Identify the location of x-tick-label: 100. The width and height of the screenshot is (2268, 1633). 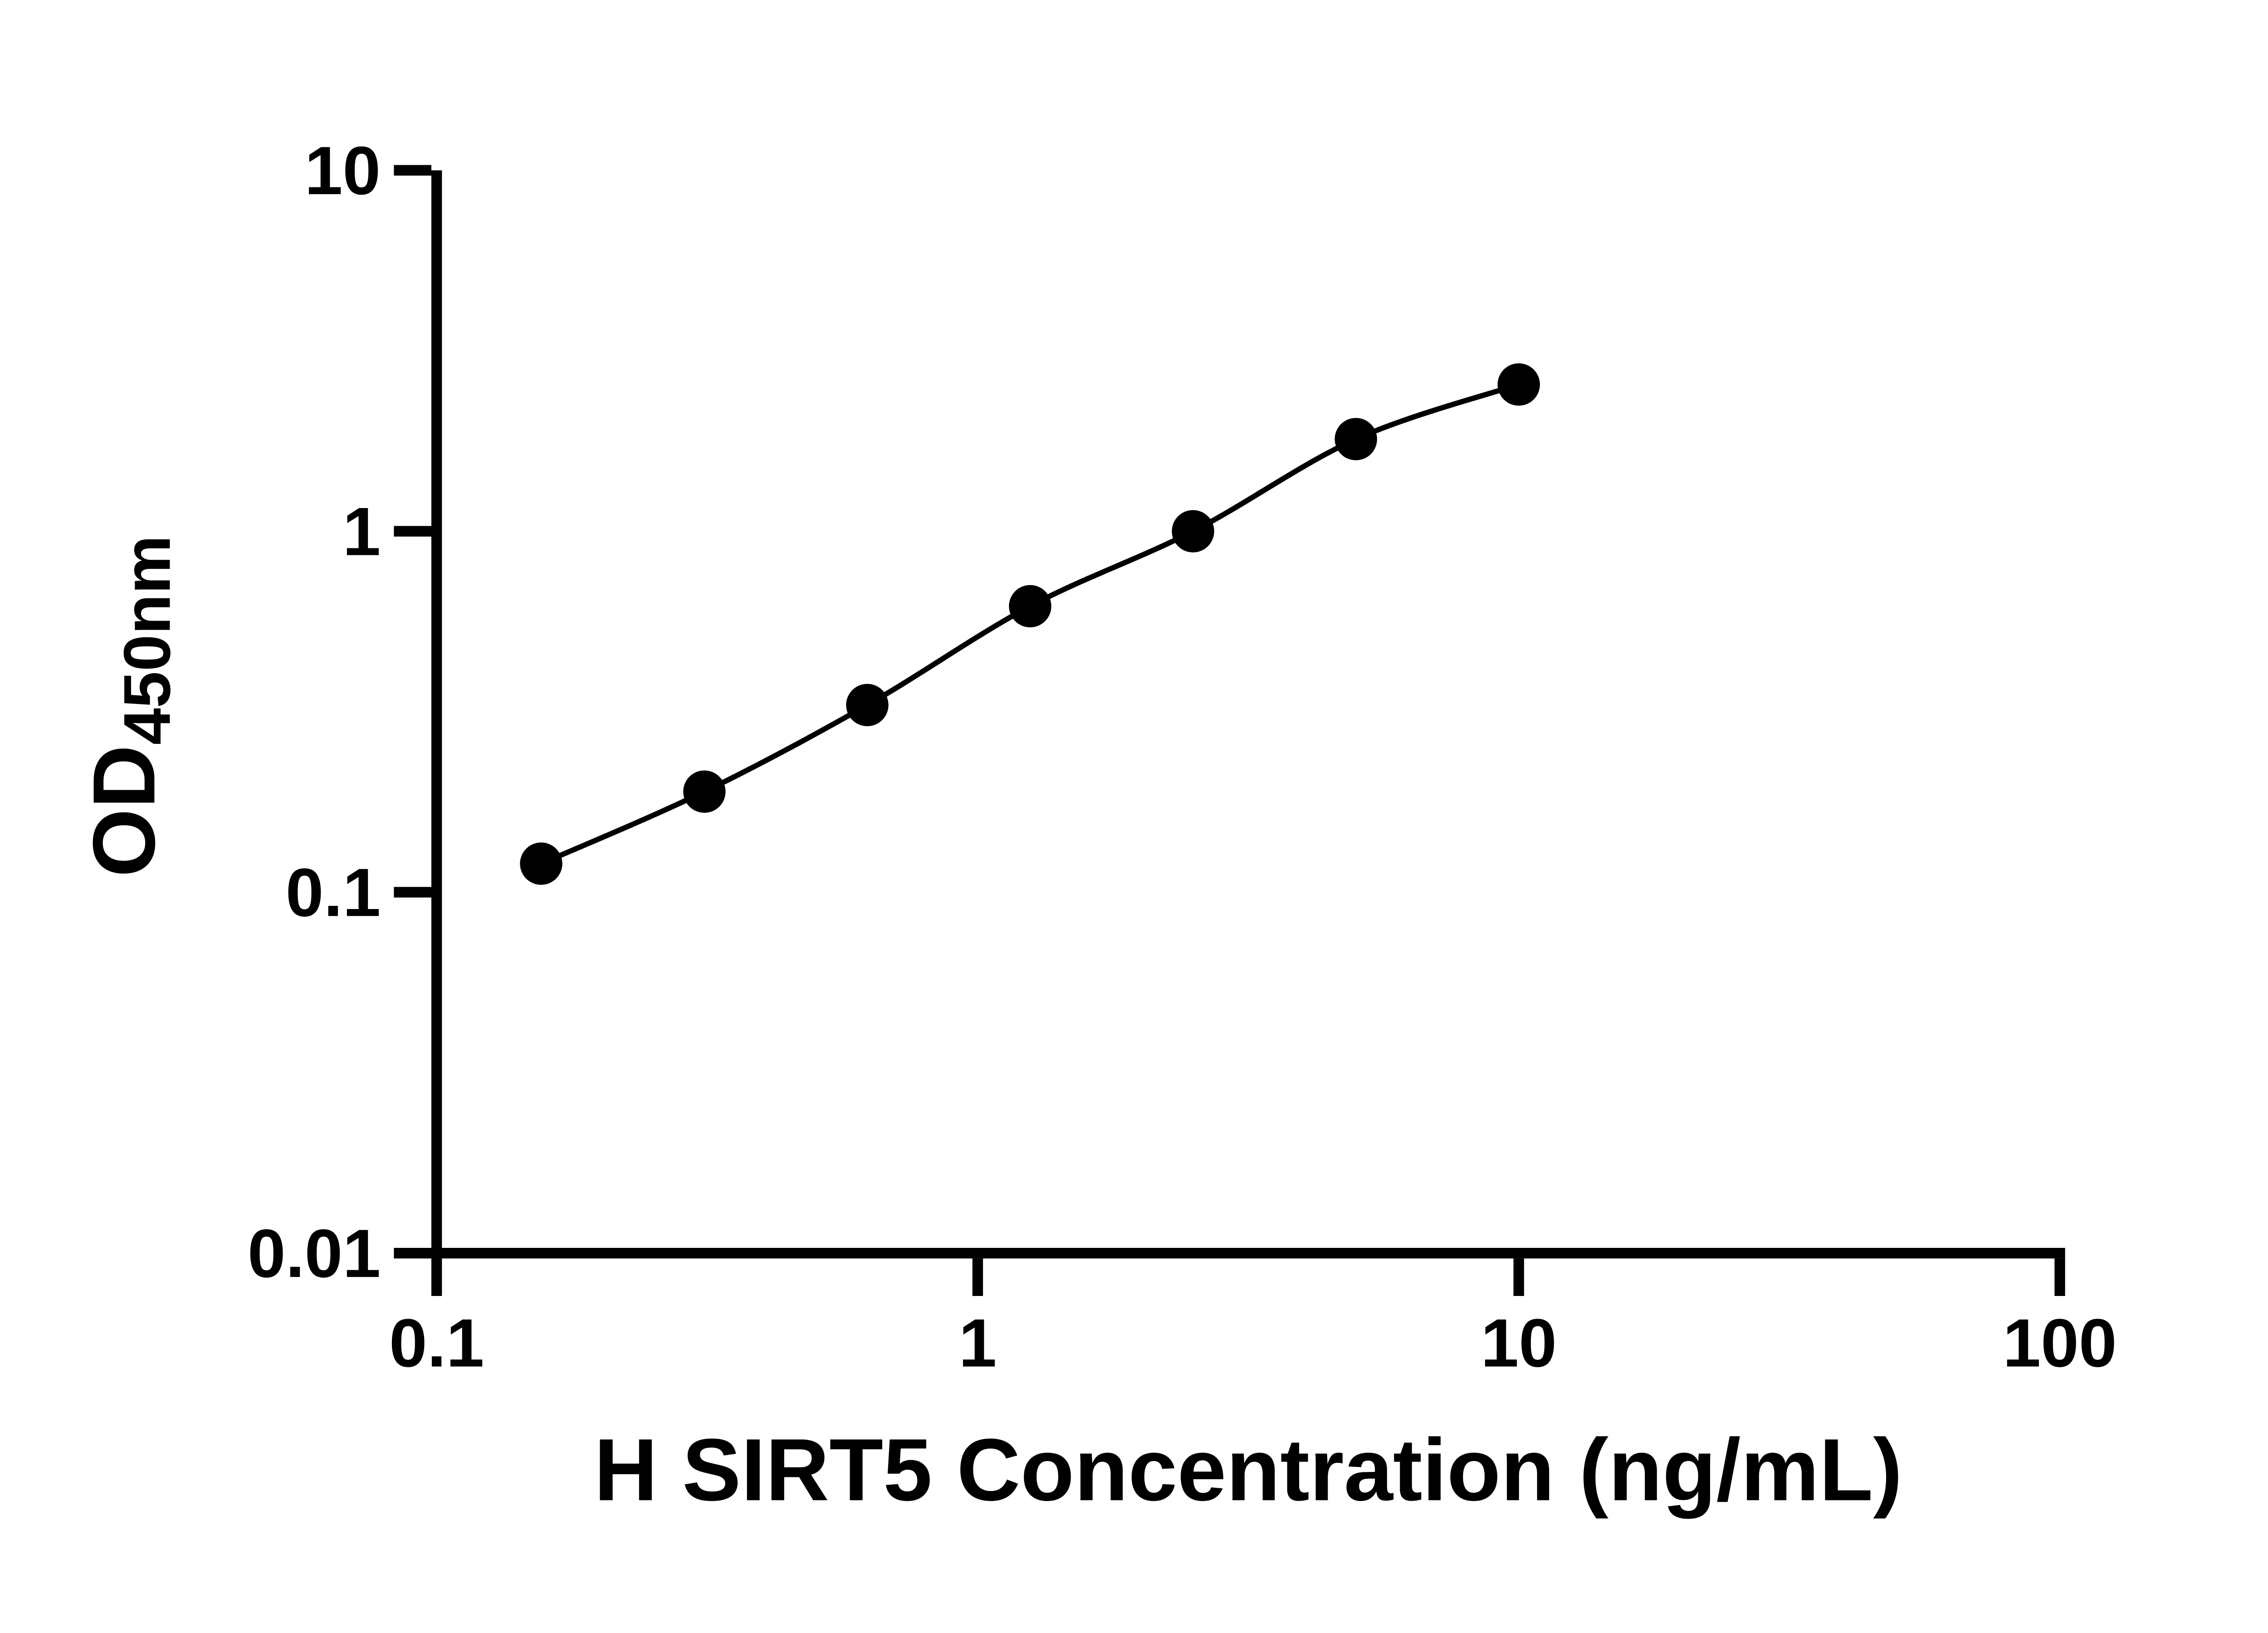
(2059, 1343).